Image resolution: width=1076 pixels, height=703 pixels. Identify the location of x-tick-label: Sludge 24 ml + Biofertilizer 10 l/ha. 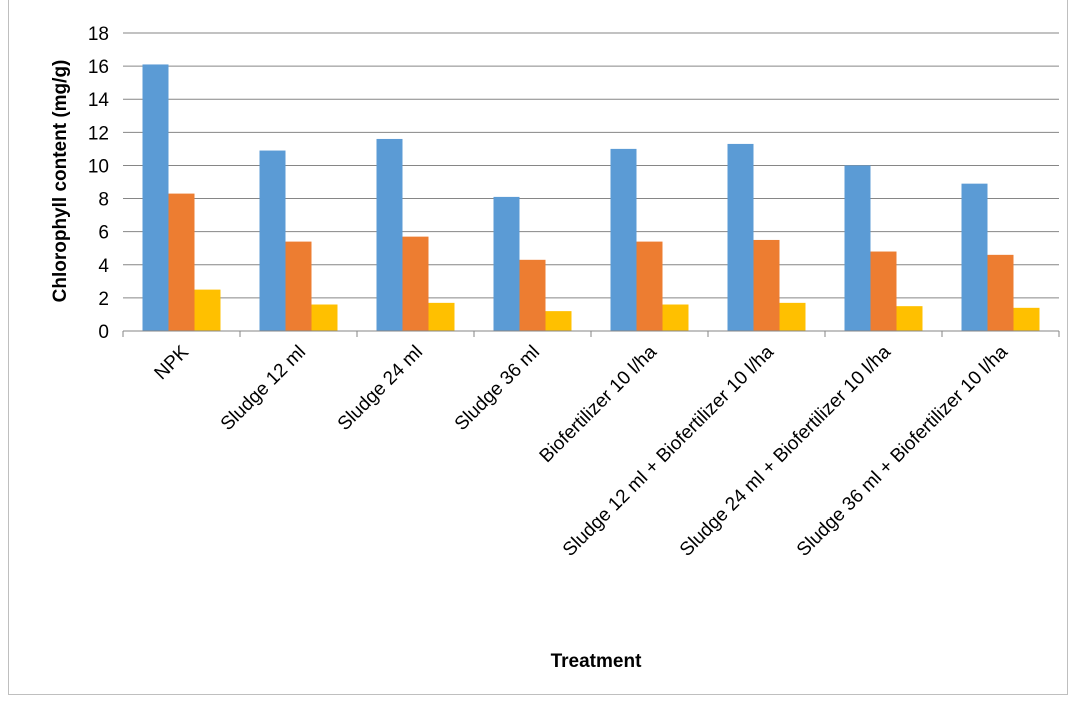
(785, 450).